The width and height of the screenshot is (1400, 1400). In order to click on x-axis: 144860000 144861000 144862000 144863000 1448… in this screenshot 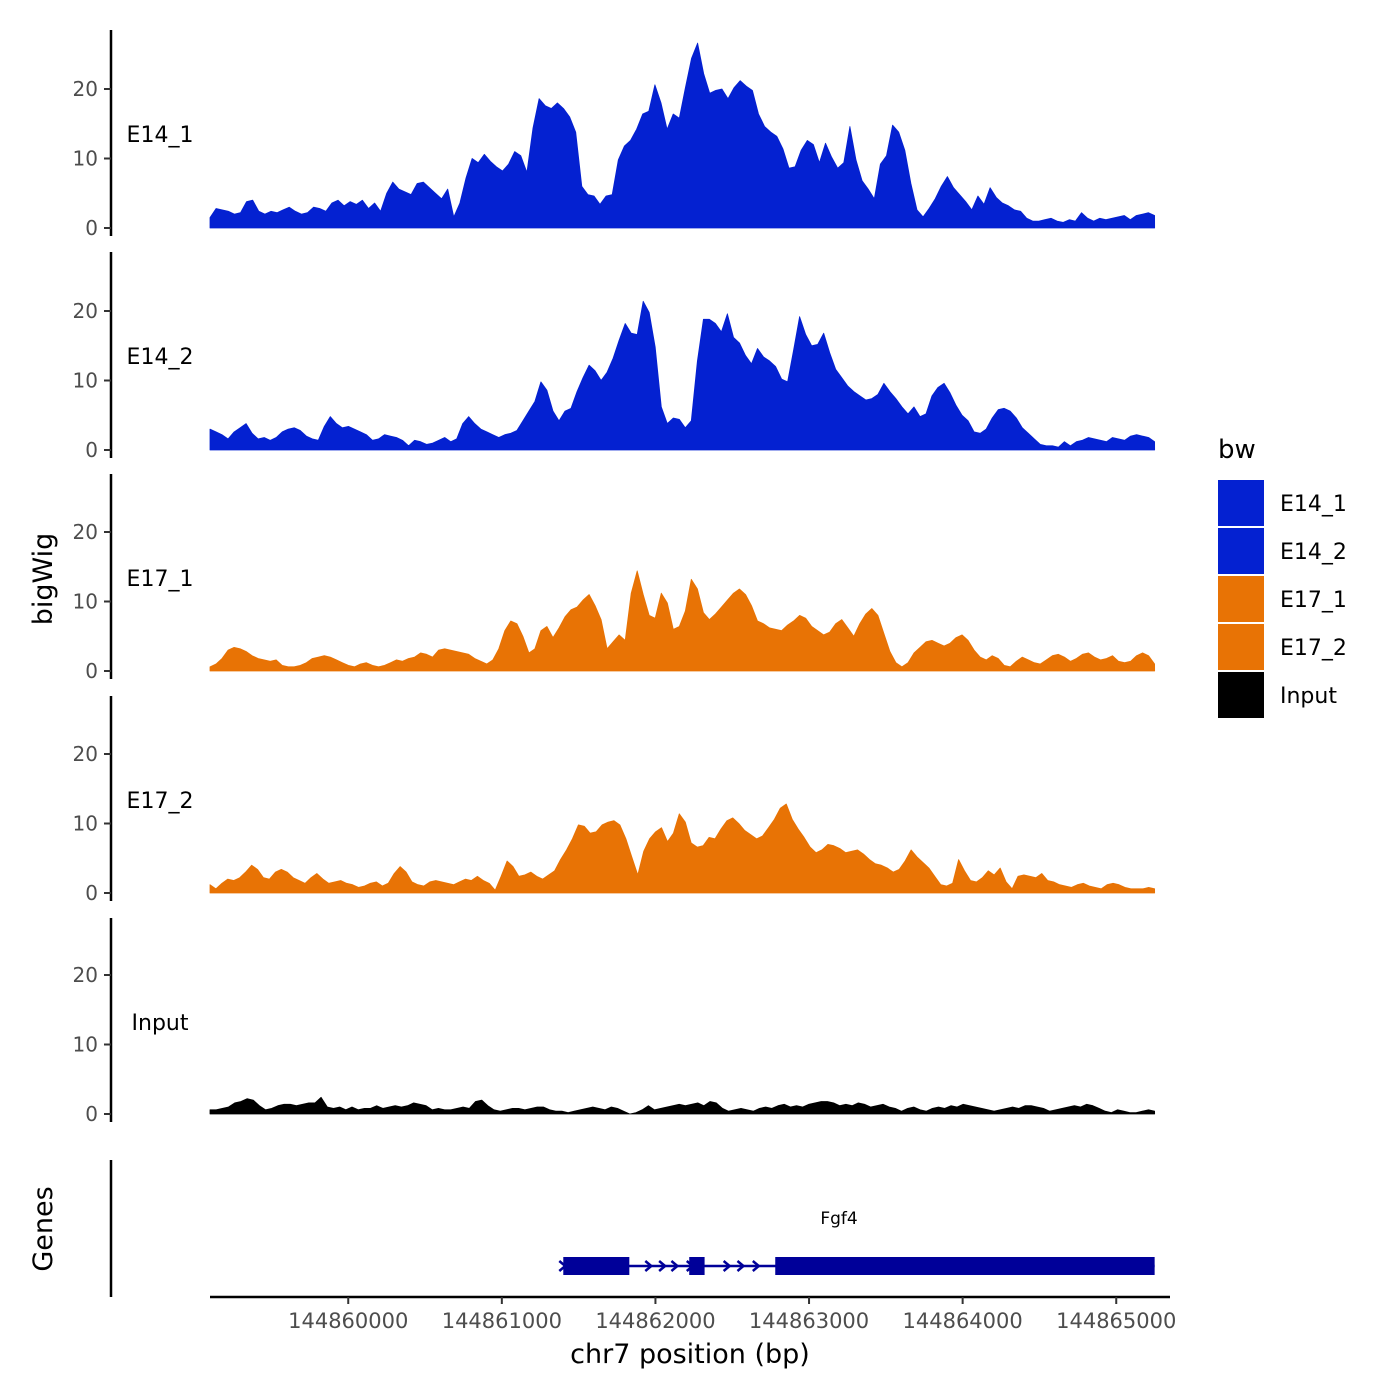, I will do `click(693, 1314)`.